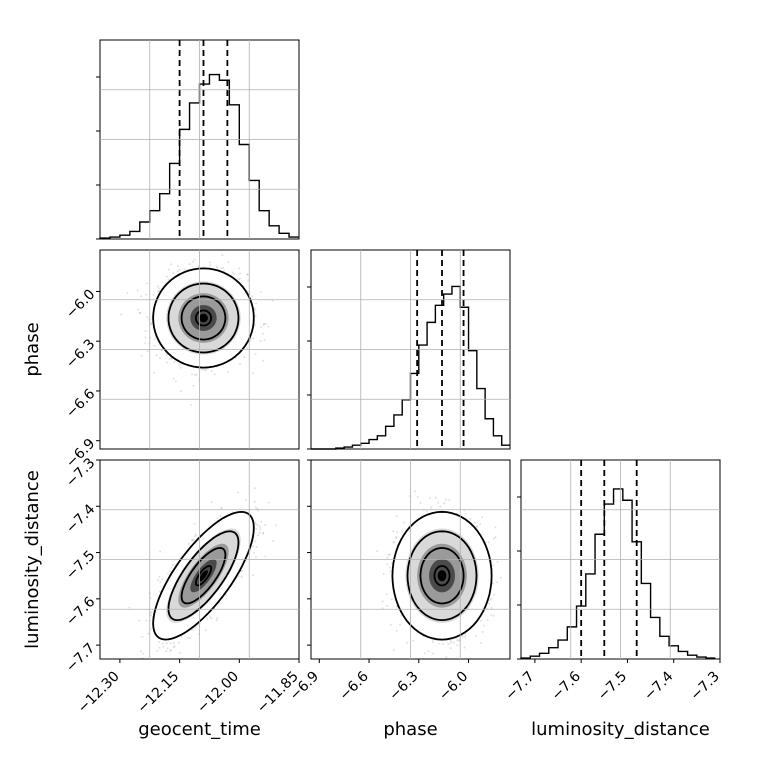 The image size is (760, 760). Describe the element at coordinates (403, 686) in the screenshot. I see `x-tick-label: −6.3` at that location.